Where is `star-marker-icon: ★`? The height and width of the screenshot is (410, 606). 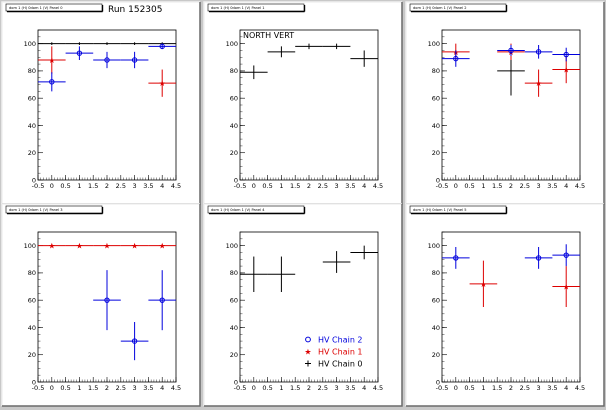 star-marker-icon: ★ is located at coordinates (307, 352).